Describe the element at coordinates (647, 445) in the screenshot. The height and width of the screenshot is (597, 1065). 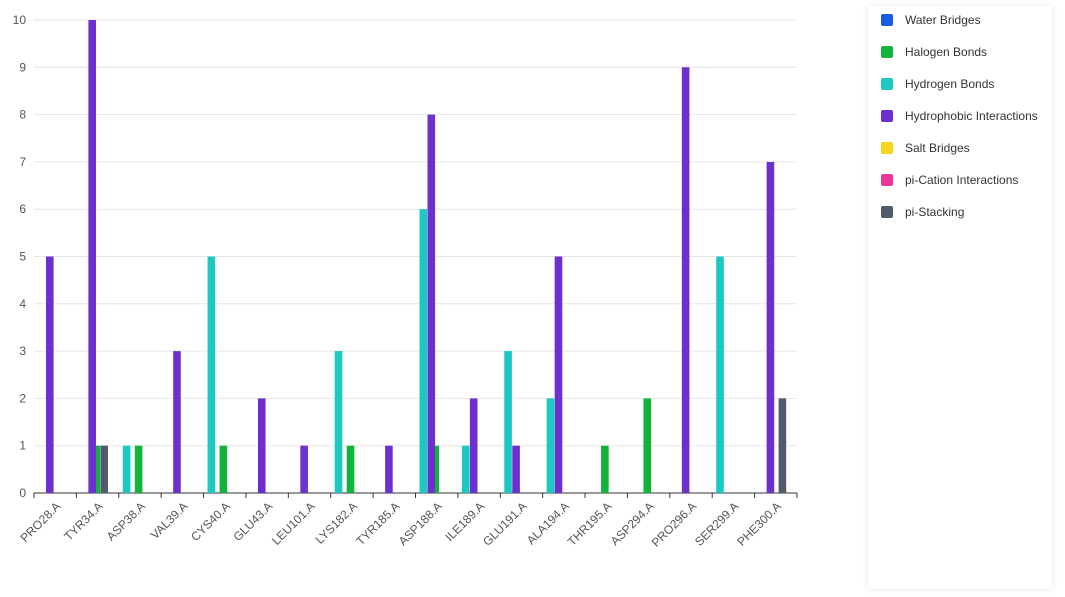
I see `bar-halogen-bonds-asp294-a` at that location.